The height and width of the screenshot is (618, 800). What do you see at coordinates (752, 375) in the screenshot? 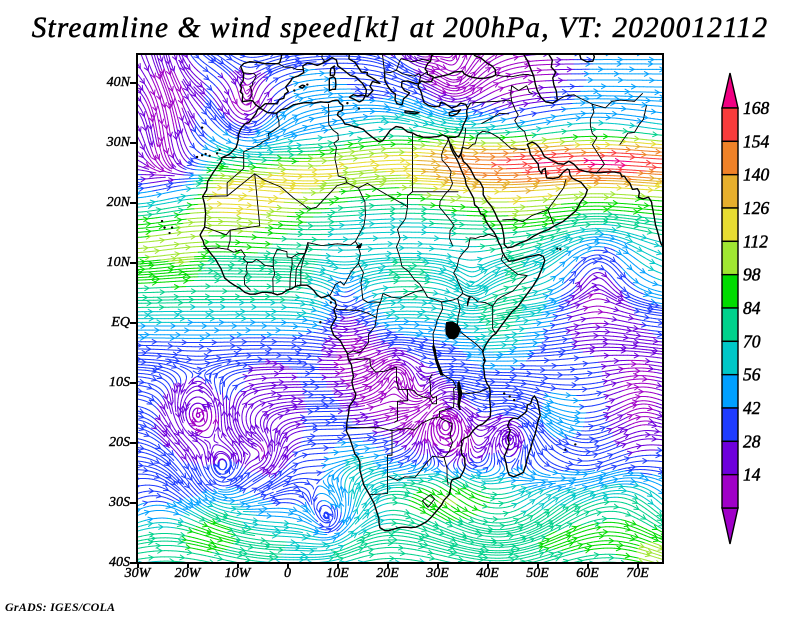
I see `svg-text: 56` at bounding box center [752, 375].